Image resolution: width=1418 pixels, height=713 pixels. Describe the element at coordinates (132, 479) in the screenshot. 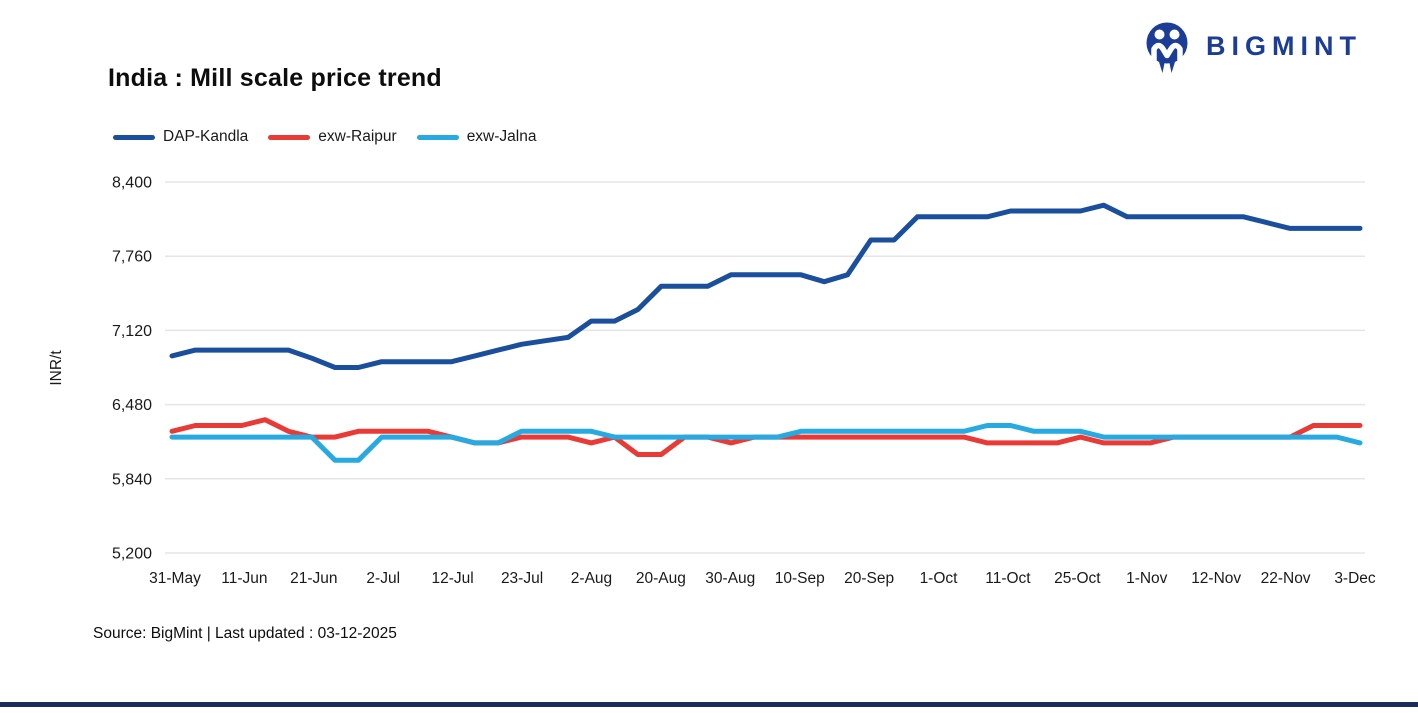

I see `svg-text: 5,840` at that location.